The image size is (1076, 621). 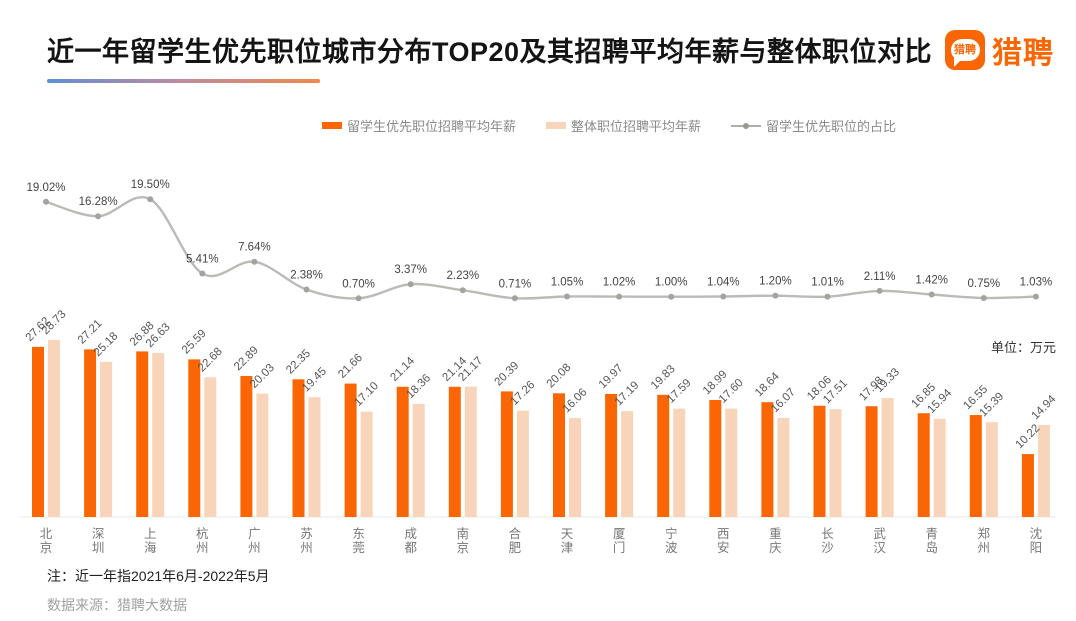 I want to click on share-point-label: 16.28%, so click(x=98, y=202).